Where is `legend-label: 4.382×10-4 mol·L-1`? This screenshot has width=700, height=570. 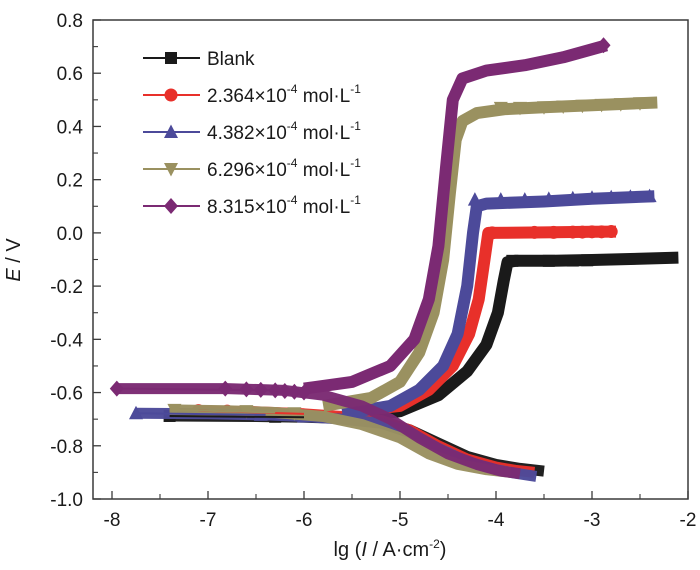
legend-label: 4.382×10-4 mol·L-1 is located at coordinates (284, 131).